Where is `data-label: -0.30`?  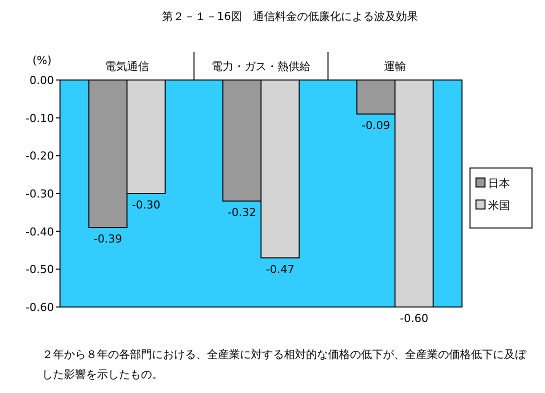 data-label: -0.30 is located at coordinates (146, 205).